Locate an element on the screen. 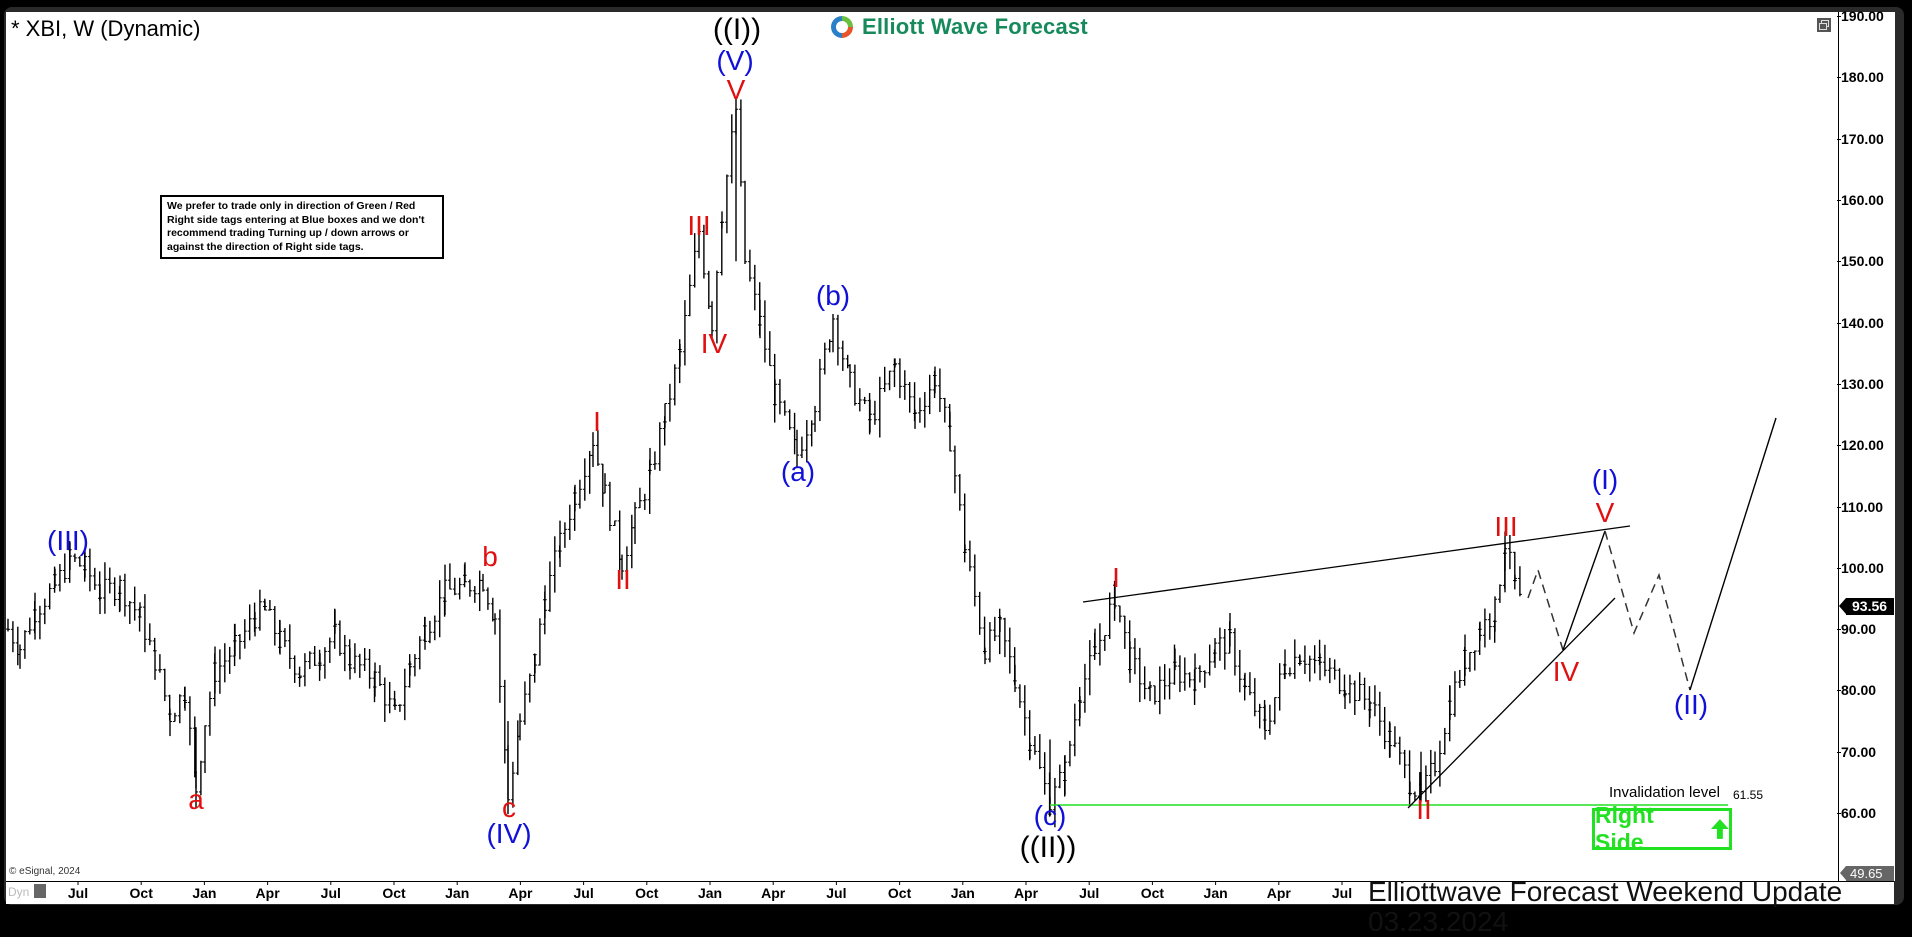 The width and height of the screenshot is (1912, 937). low-price-badge: 49.65 is located at coordinates (1867, 873).